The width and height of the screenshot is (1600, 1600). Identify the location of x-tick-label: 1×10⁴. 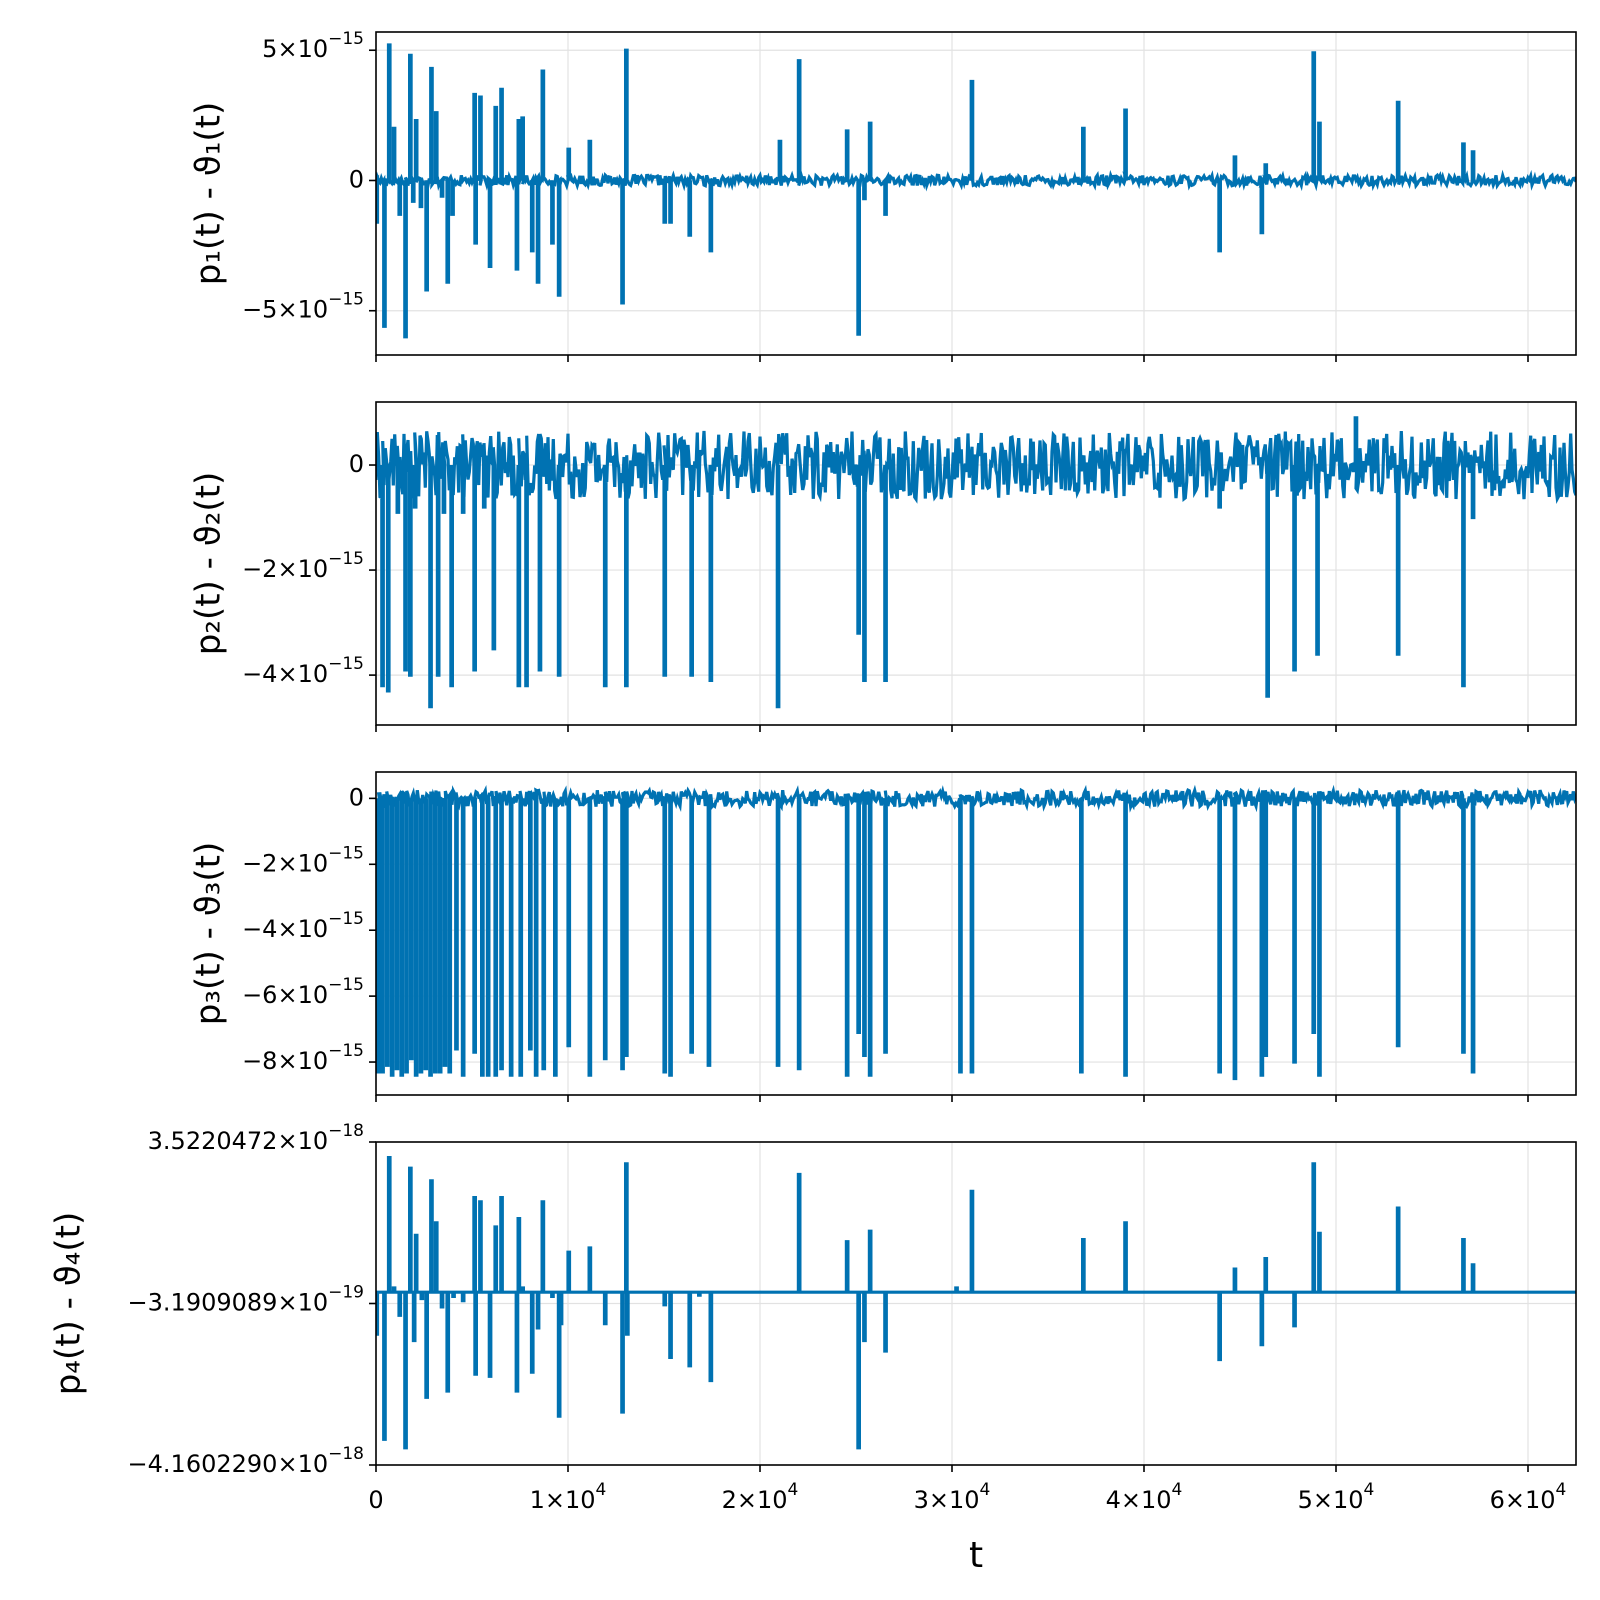
(568, 1497).